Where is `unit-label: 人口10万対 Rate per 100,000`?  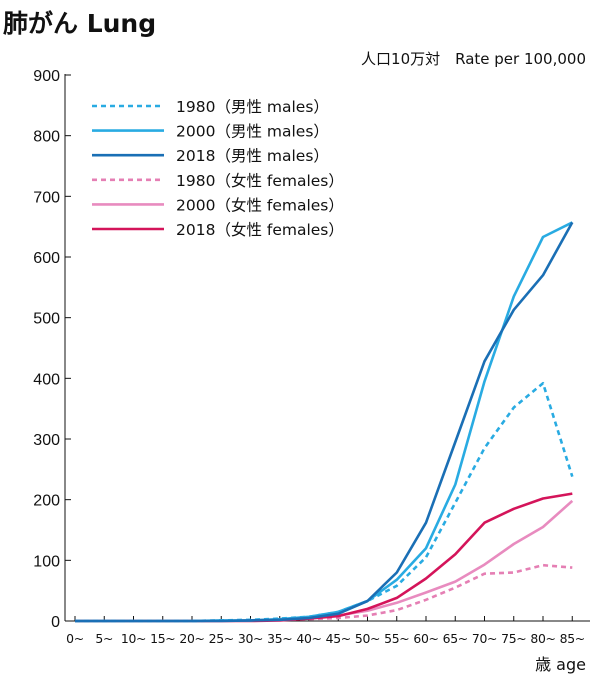
unit-label: 人口10万対 Rate per 100,000 is located at coordinates (473, 59).